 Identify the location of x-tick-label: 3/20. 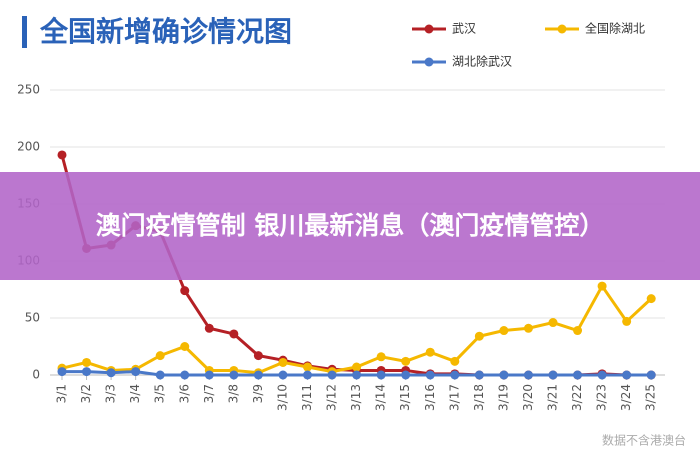
(528, 397).